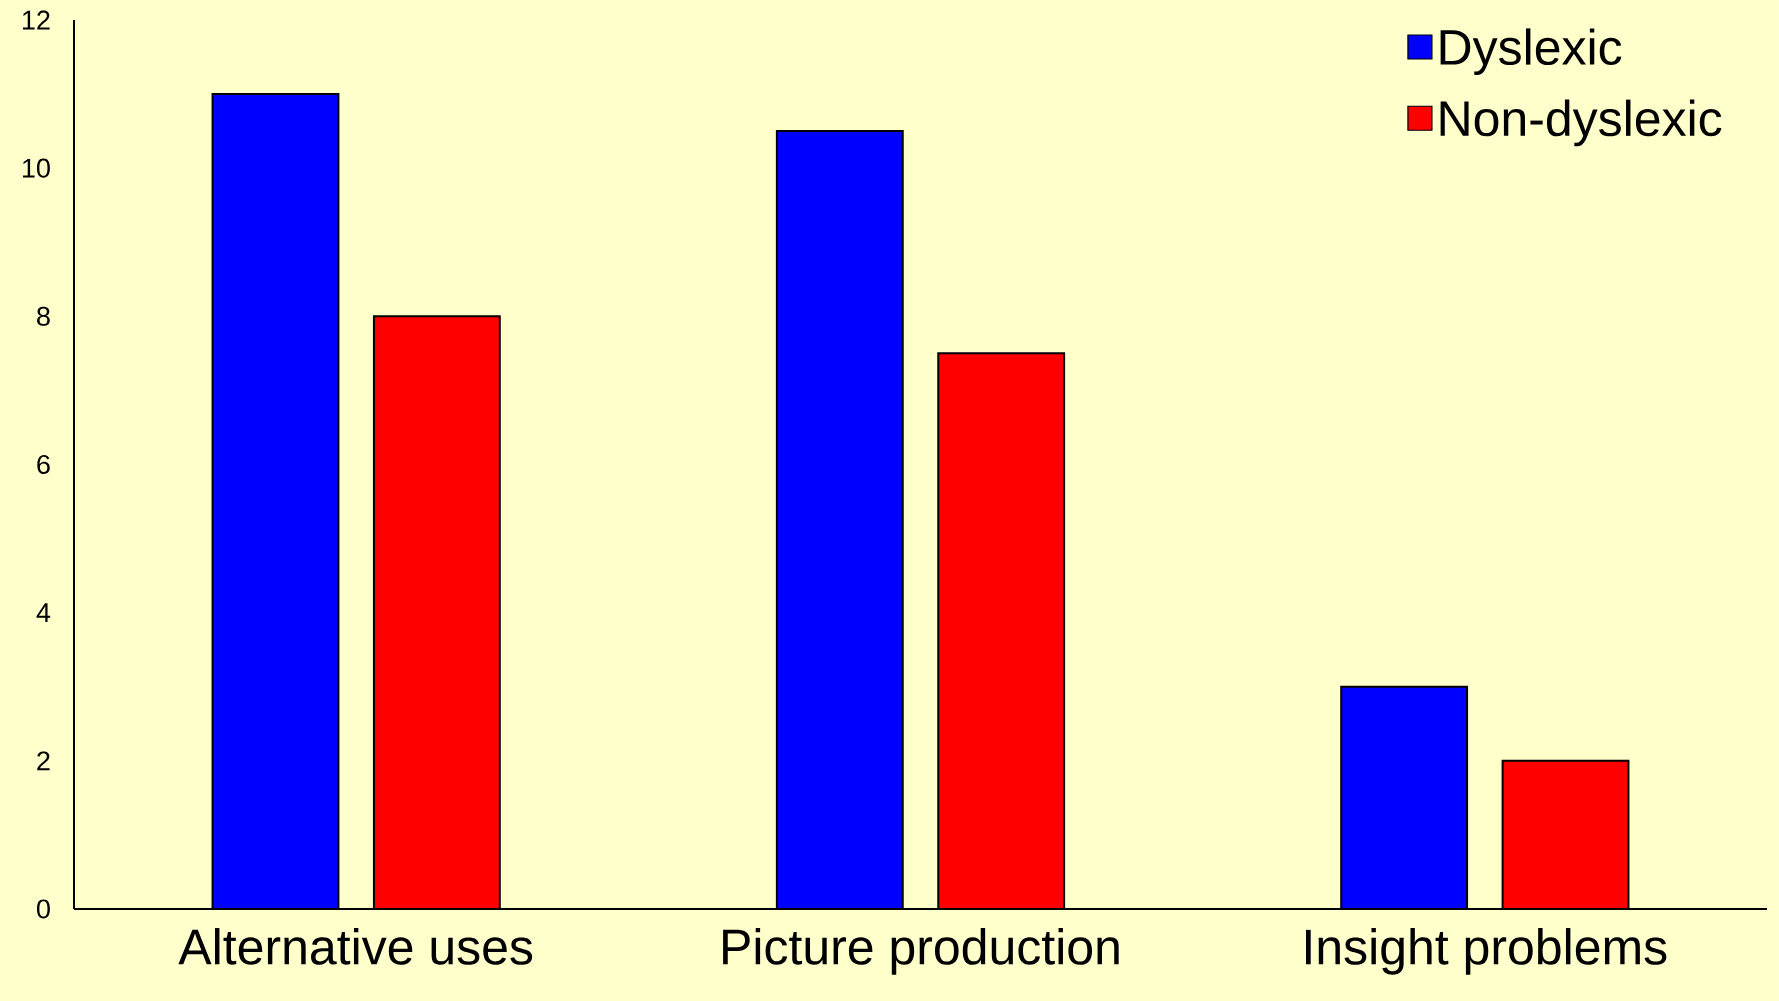 The width and height of the screenshot is (1779, 1001). I want to click on y-tick-label: 8, so click(43, 316).